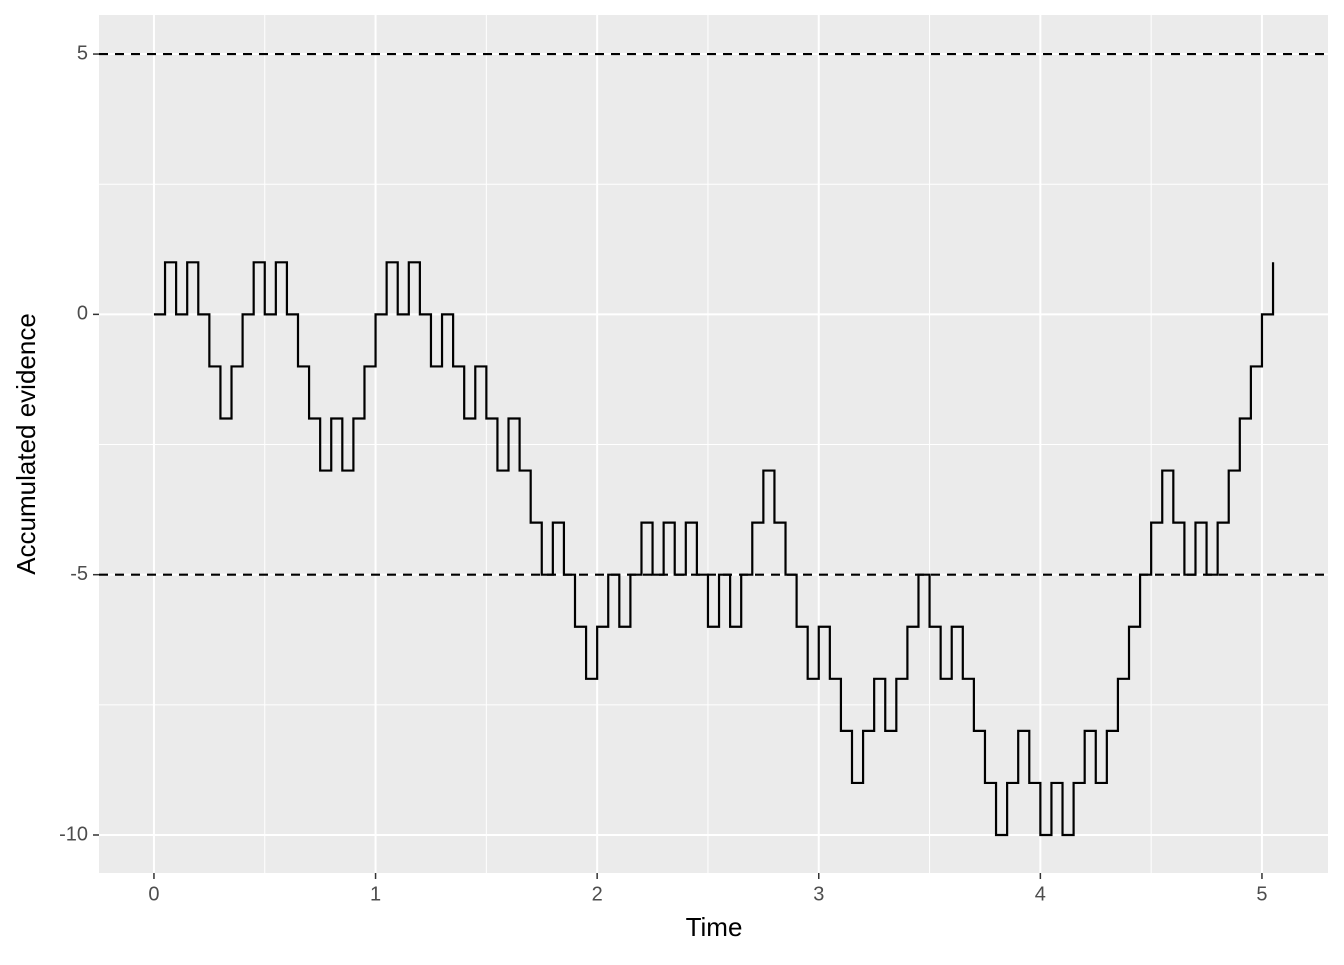 The height and width of the screenshot is (965, 1344). I want to click on y-tick-label: 5, so click(82, 53).